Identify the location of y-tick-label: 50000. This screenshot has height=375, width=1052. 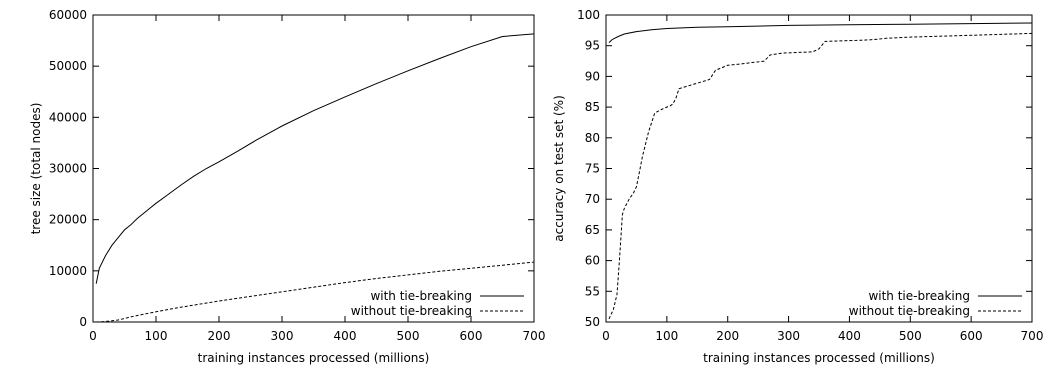
(68, 66).